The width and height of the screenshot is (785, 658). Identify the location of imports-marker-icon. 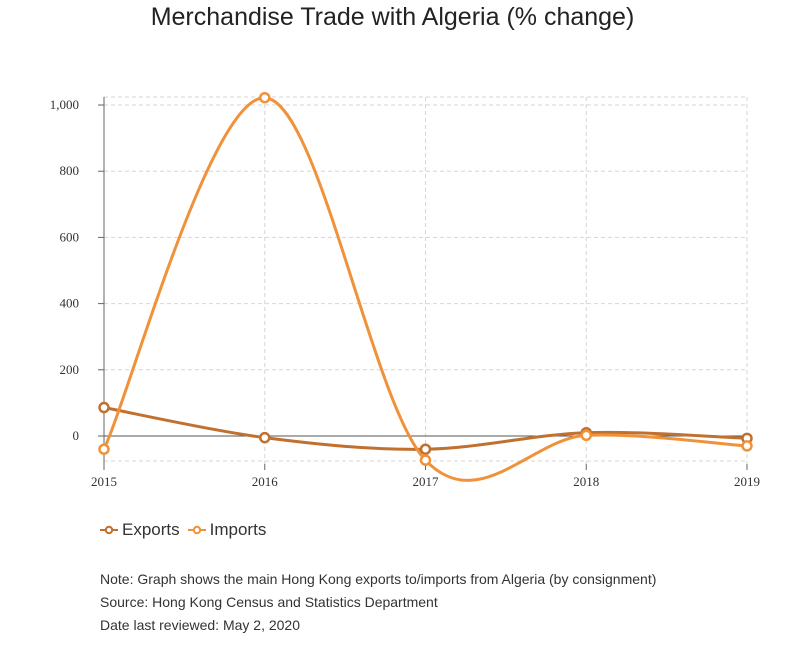
(196, 530).